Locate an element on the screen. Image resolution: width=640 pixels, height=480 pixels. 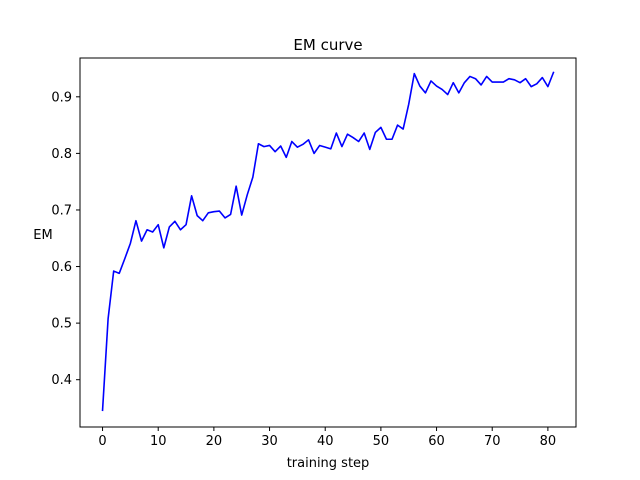
y-tick-label: 0.8 is located at coordinates (61, 154).